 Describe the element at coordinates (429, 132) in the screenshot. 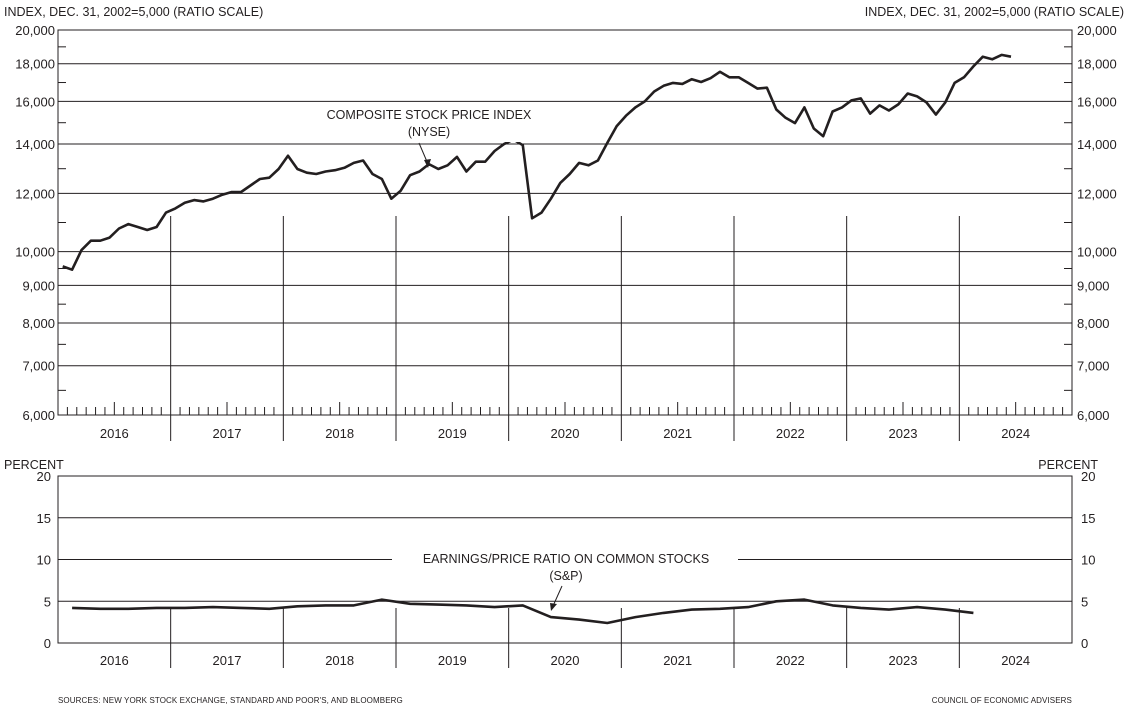

I see `stock-index-annotation-line2: (NYSE)` at that location.